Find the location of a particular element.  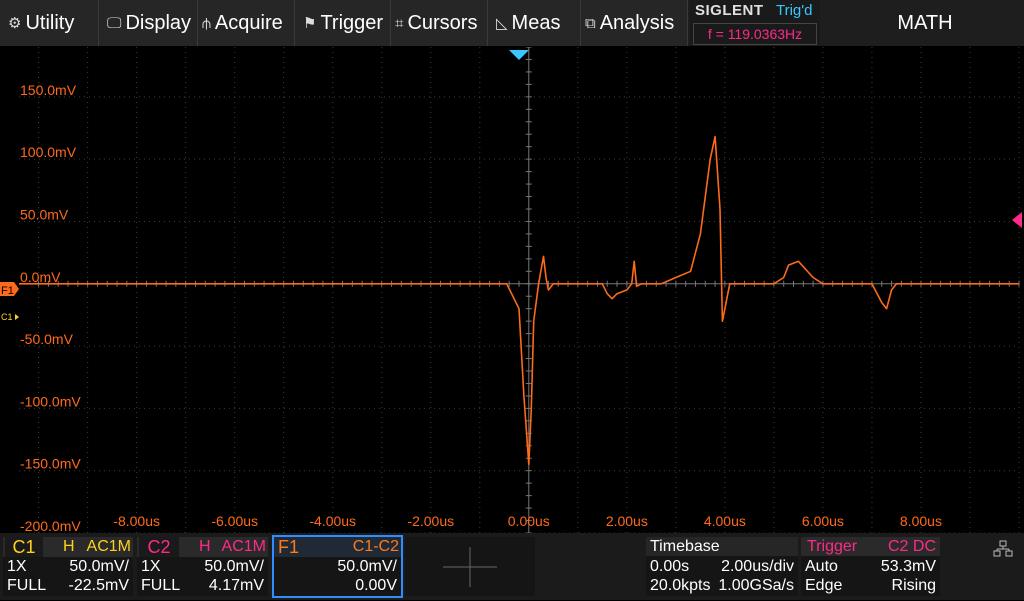

f1-scale: 50.0mV/ is located at coordinates (367, 566).